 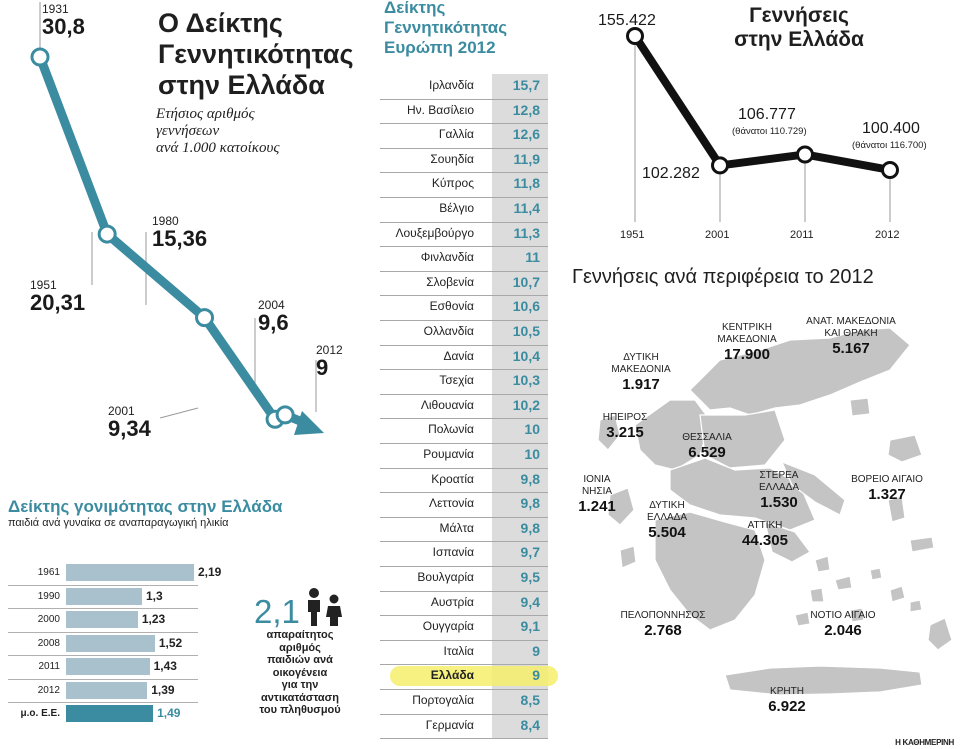 What do you see at coordinates (802, 235) in the screenshot?
I see `births-year-label: 2011` at bounding box center [802, 235].